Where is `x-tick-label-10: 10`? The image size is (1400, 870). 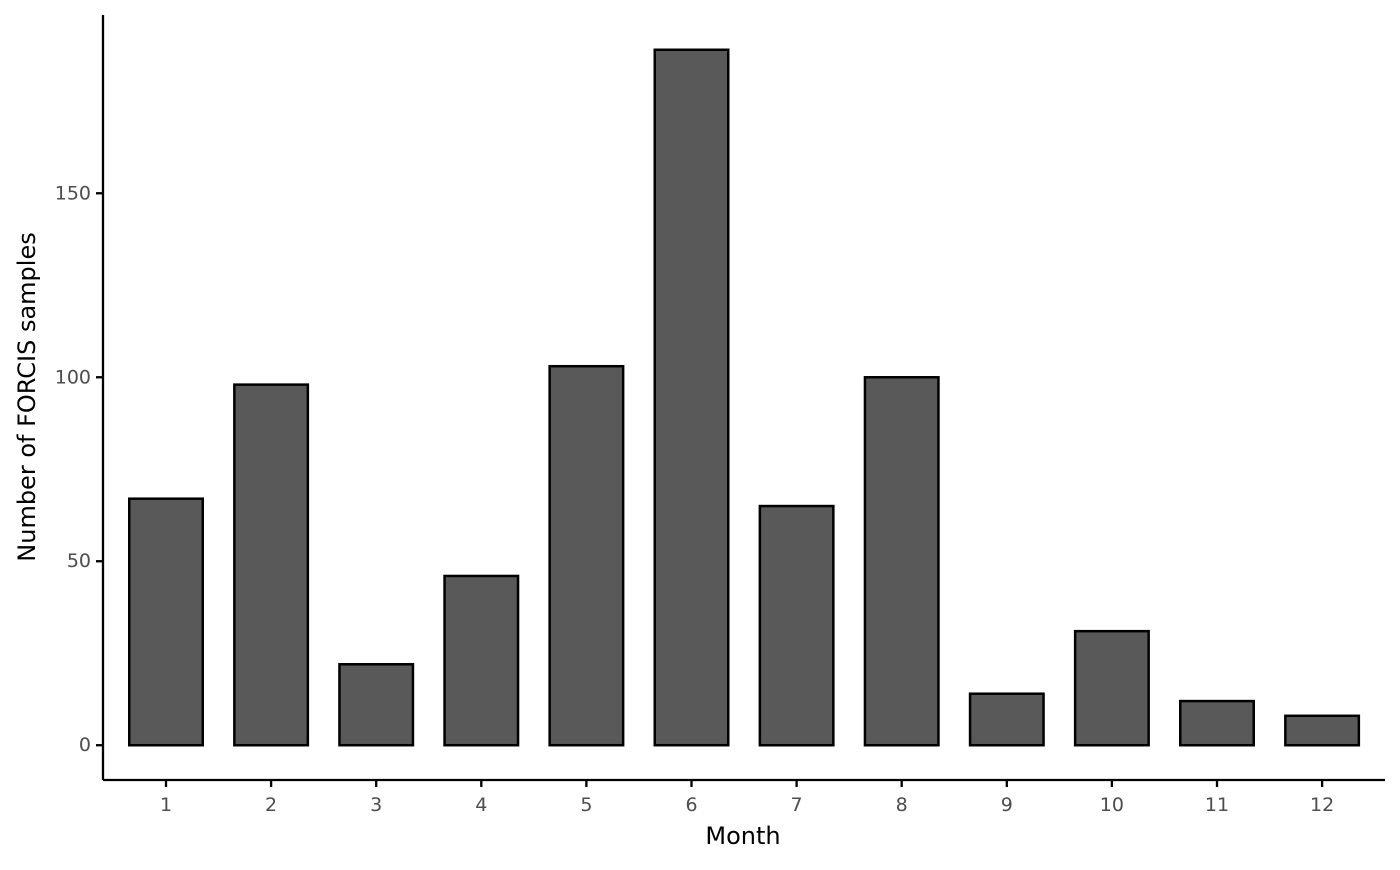 x-tick-label-10: 10 is located at coordinates (1112, 805).